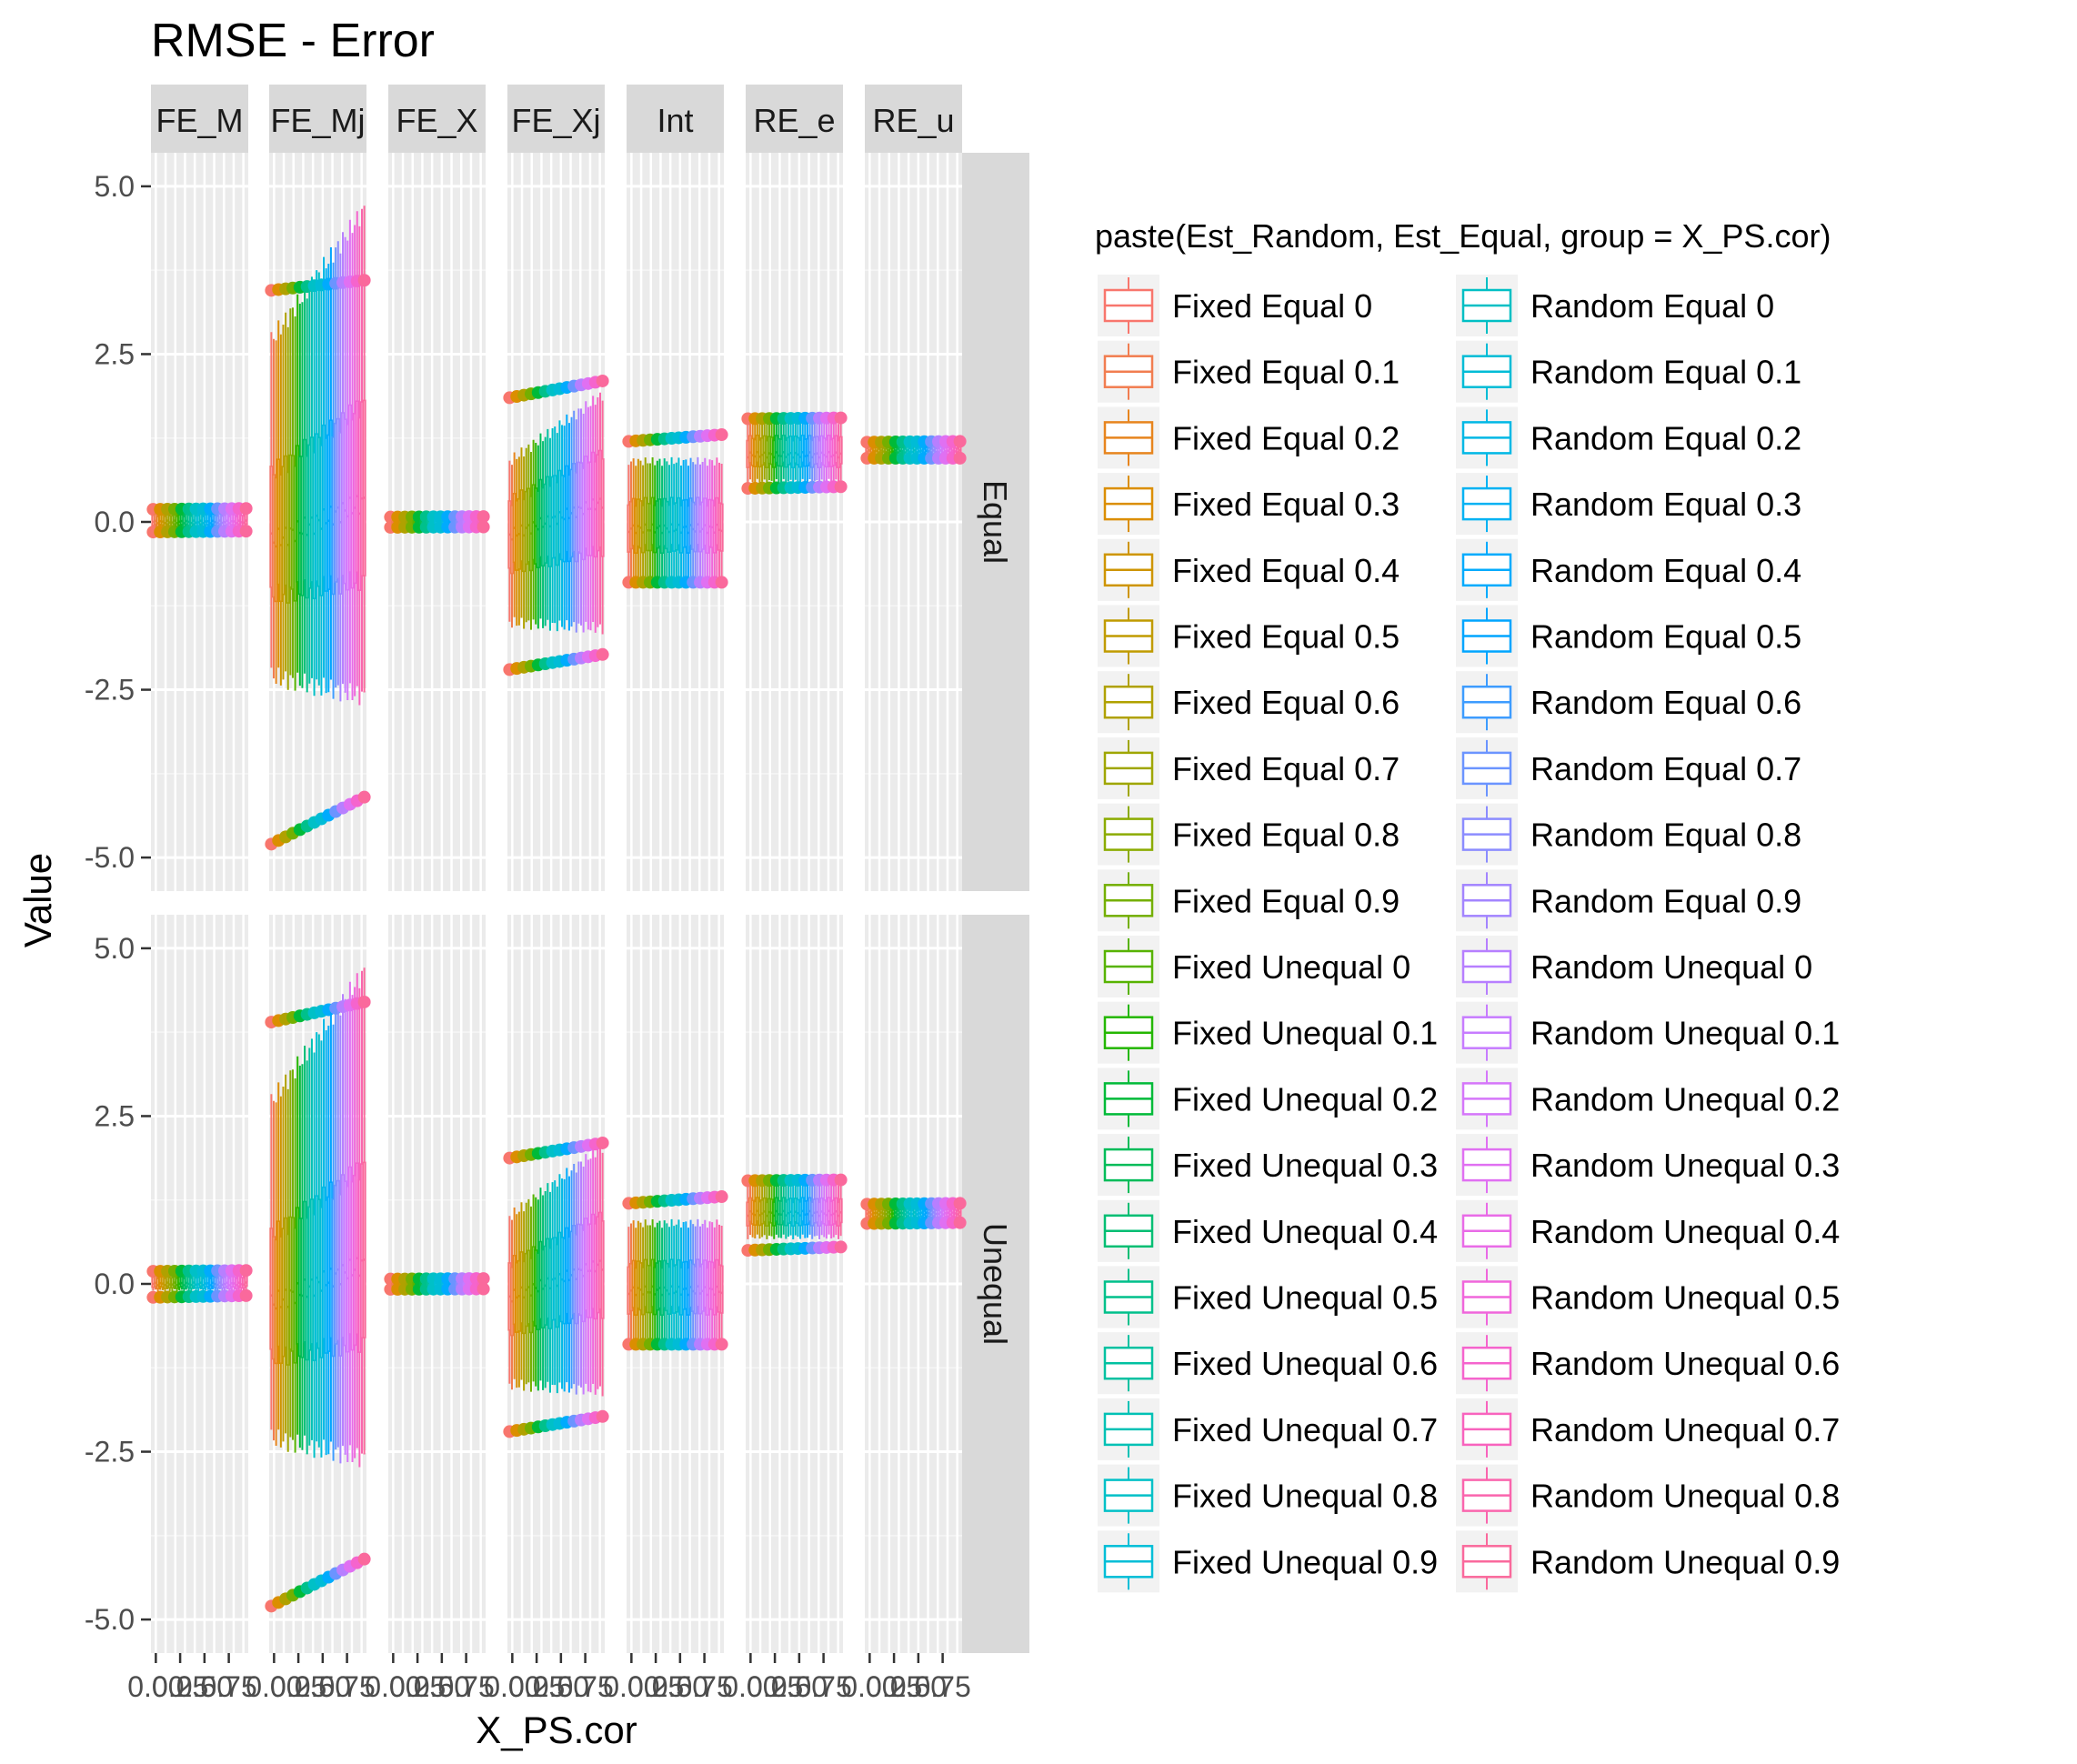 This screenshot has width=2077, height=1764. What do you see at coordinates (556, 525) in the screenshot?
I see `boxes-FE_Xj-Equal` at bounding box center [556, 525].